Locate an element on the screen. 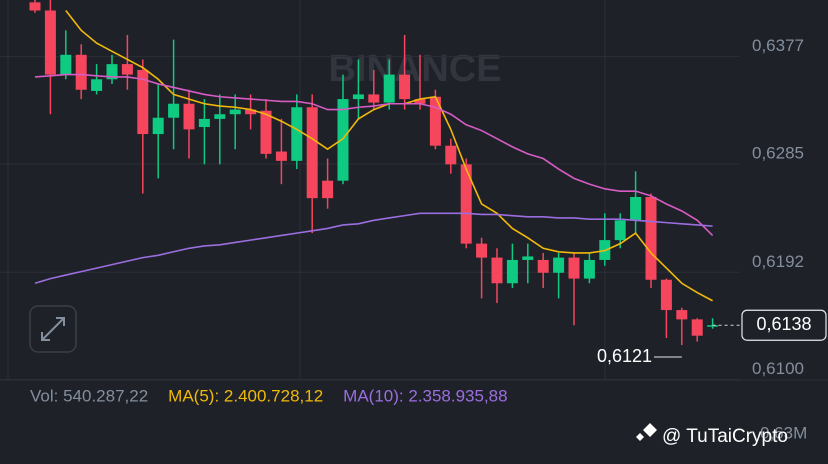  credit-text: @ TuTaiCrypto is located at coordinates (725, 436).